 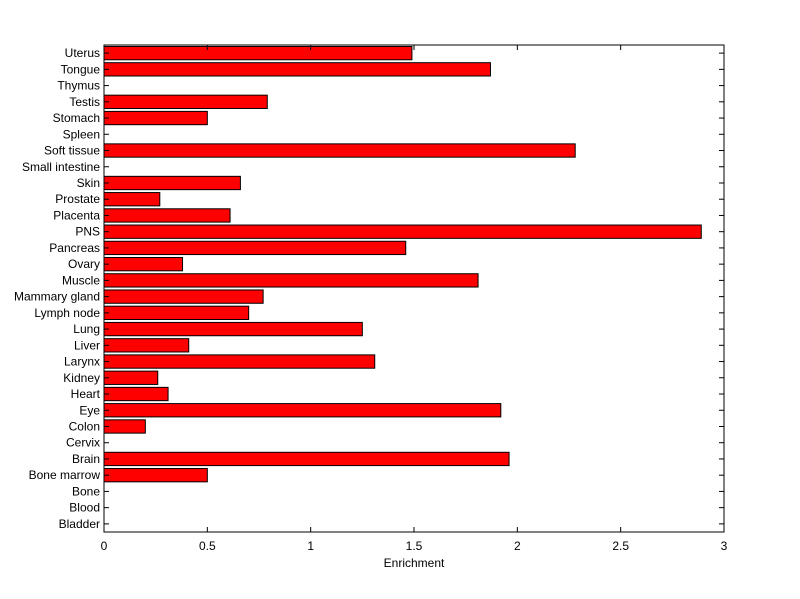 I want to click on y-tick-label-mammary-gland: Mammary gland, so click(x=57, y=297).